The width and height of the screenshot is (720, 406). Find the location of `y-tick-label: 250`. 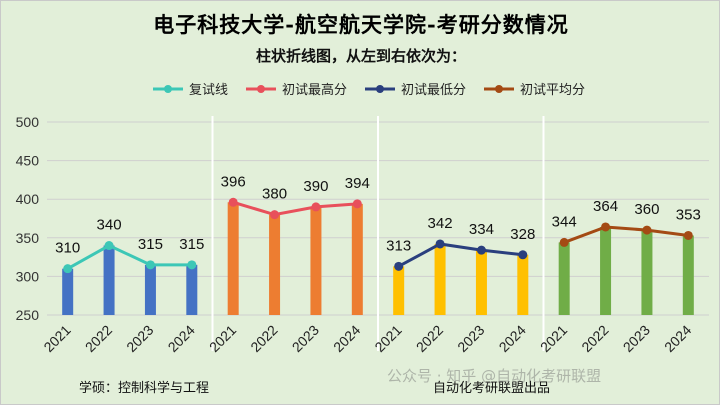

y-tick-label: 250 is located at coordinates (28, 315).